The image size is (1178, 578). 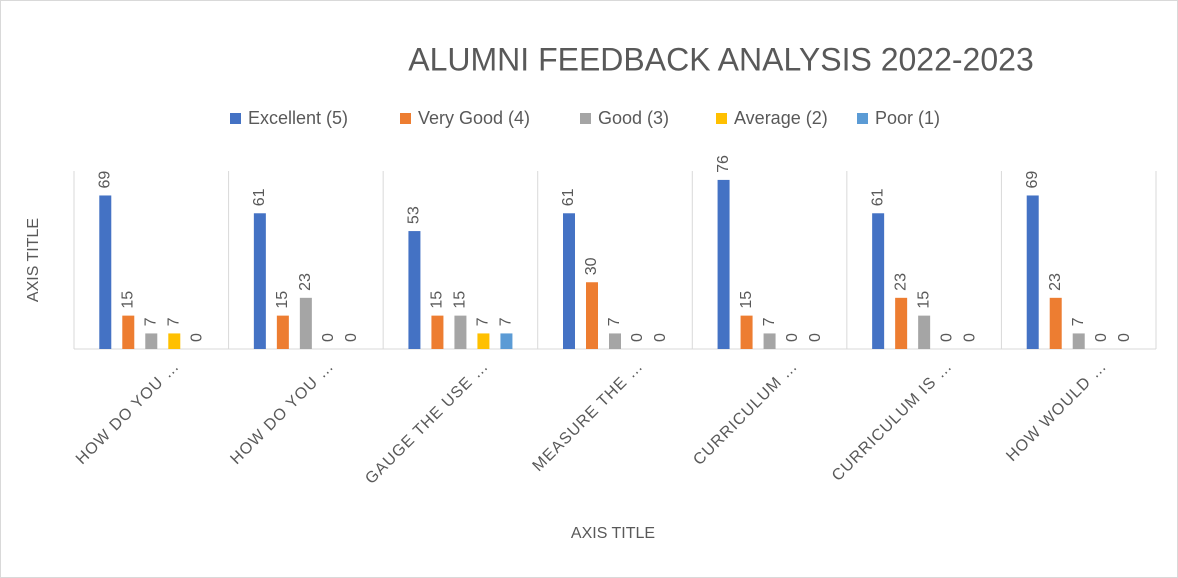 What do you see at coordinates (474, 118) in the screenshot?
I see `legend-label: Very Good (4)` at bounding box center [474, 118].